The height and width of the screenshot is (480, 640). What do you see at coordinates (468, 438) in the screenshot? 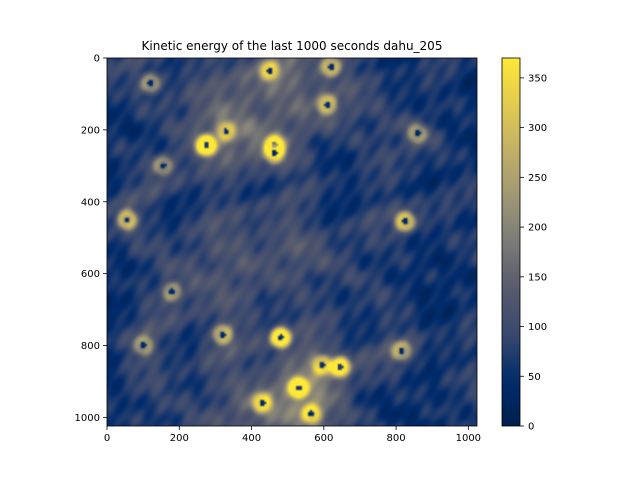
I see `x-tick-label: 1000` at bounding box center [468, 438].